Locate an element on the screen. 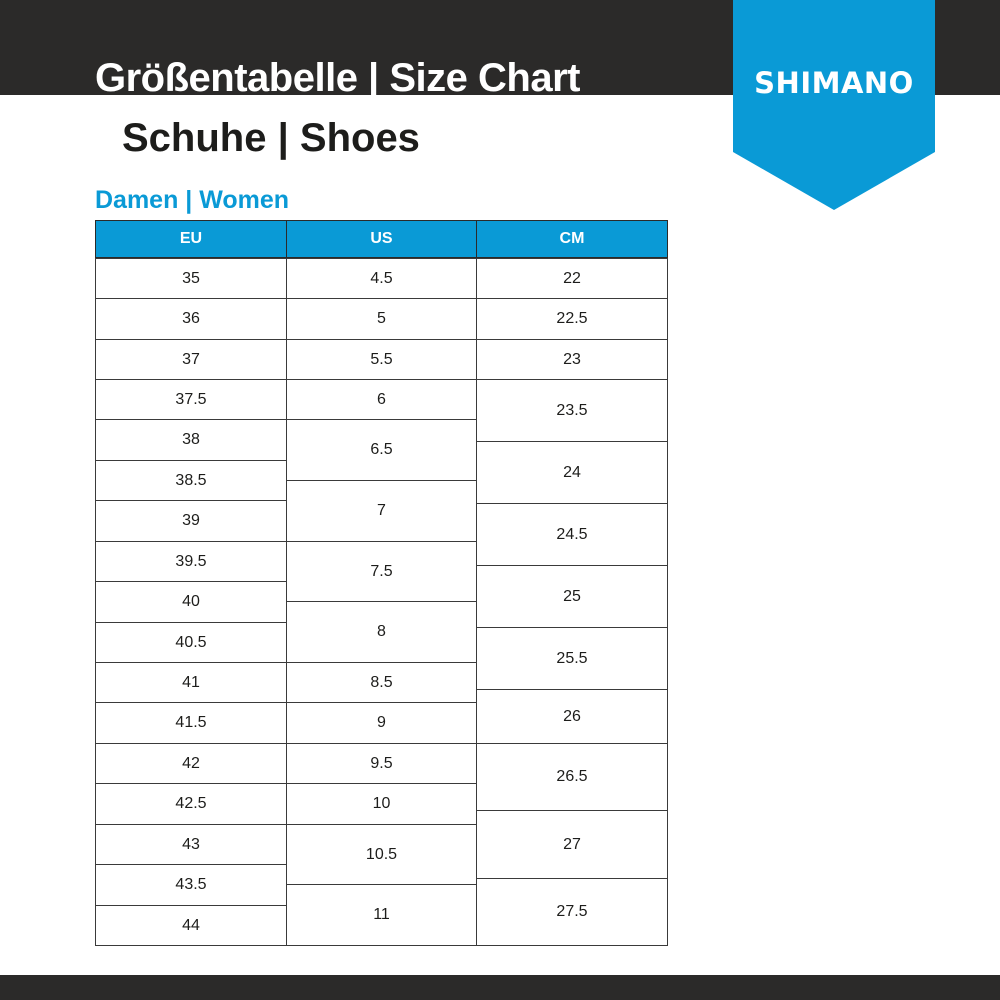  table-cell-us: 11 is located at coordinates (381, 915).